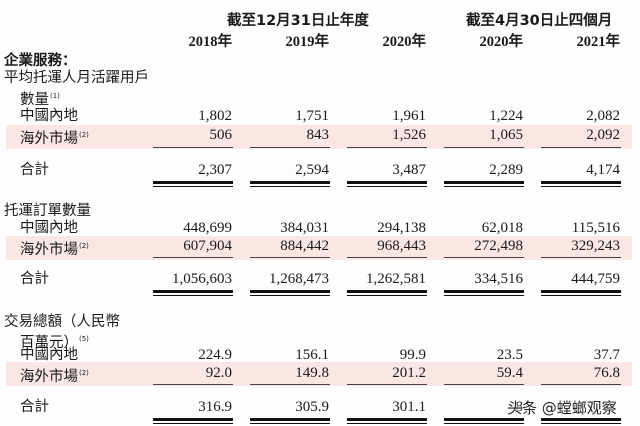 This screenshot has height=426, width=640. I want to click on total-cell: 305.9, so click(312, 407).